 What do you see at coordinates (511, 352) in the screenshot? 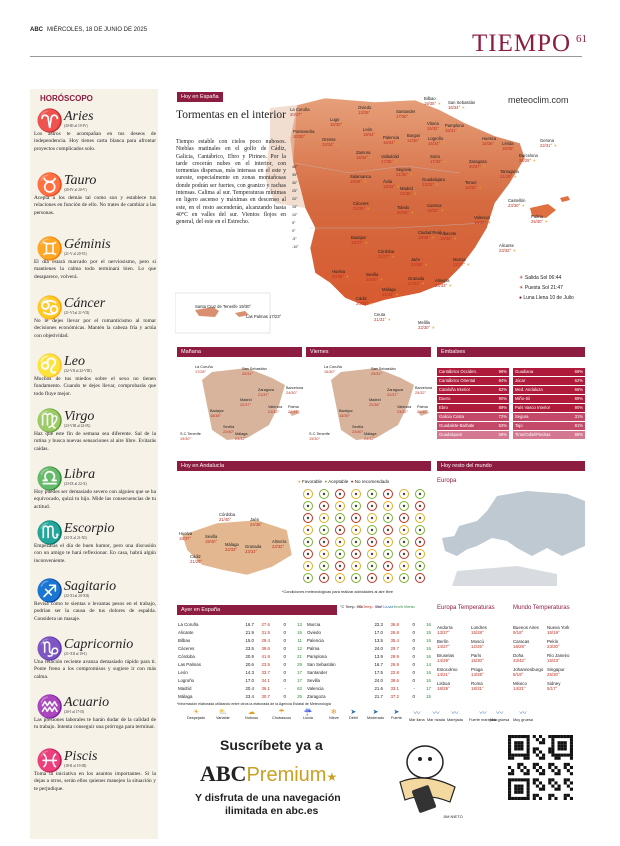
I see `reservoirs-label: Embalses` at bounding box center [511, 352].